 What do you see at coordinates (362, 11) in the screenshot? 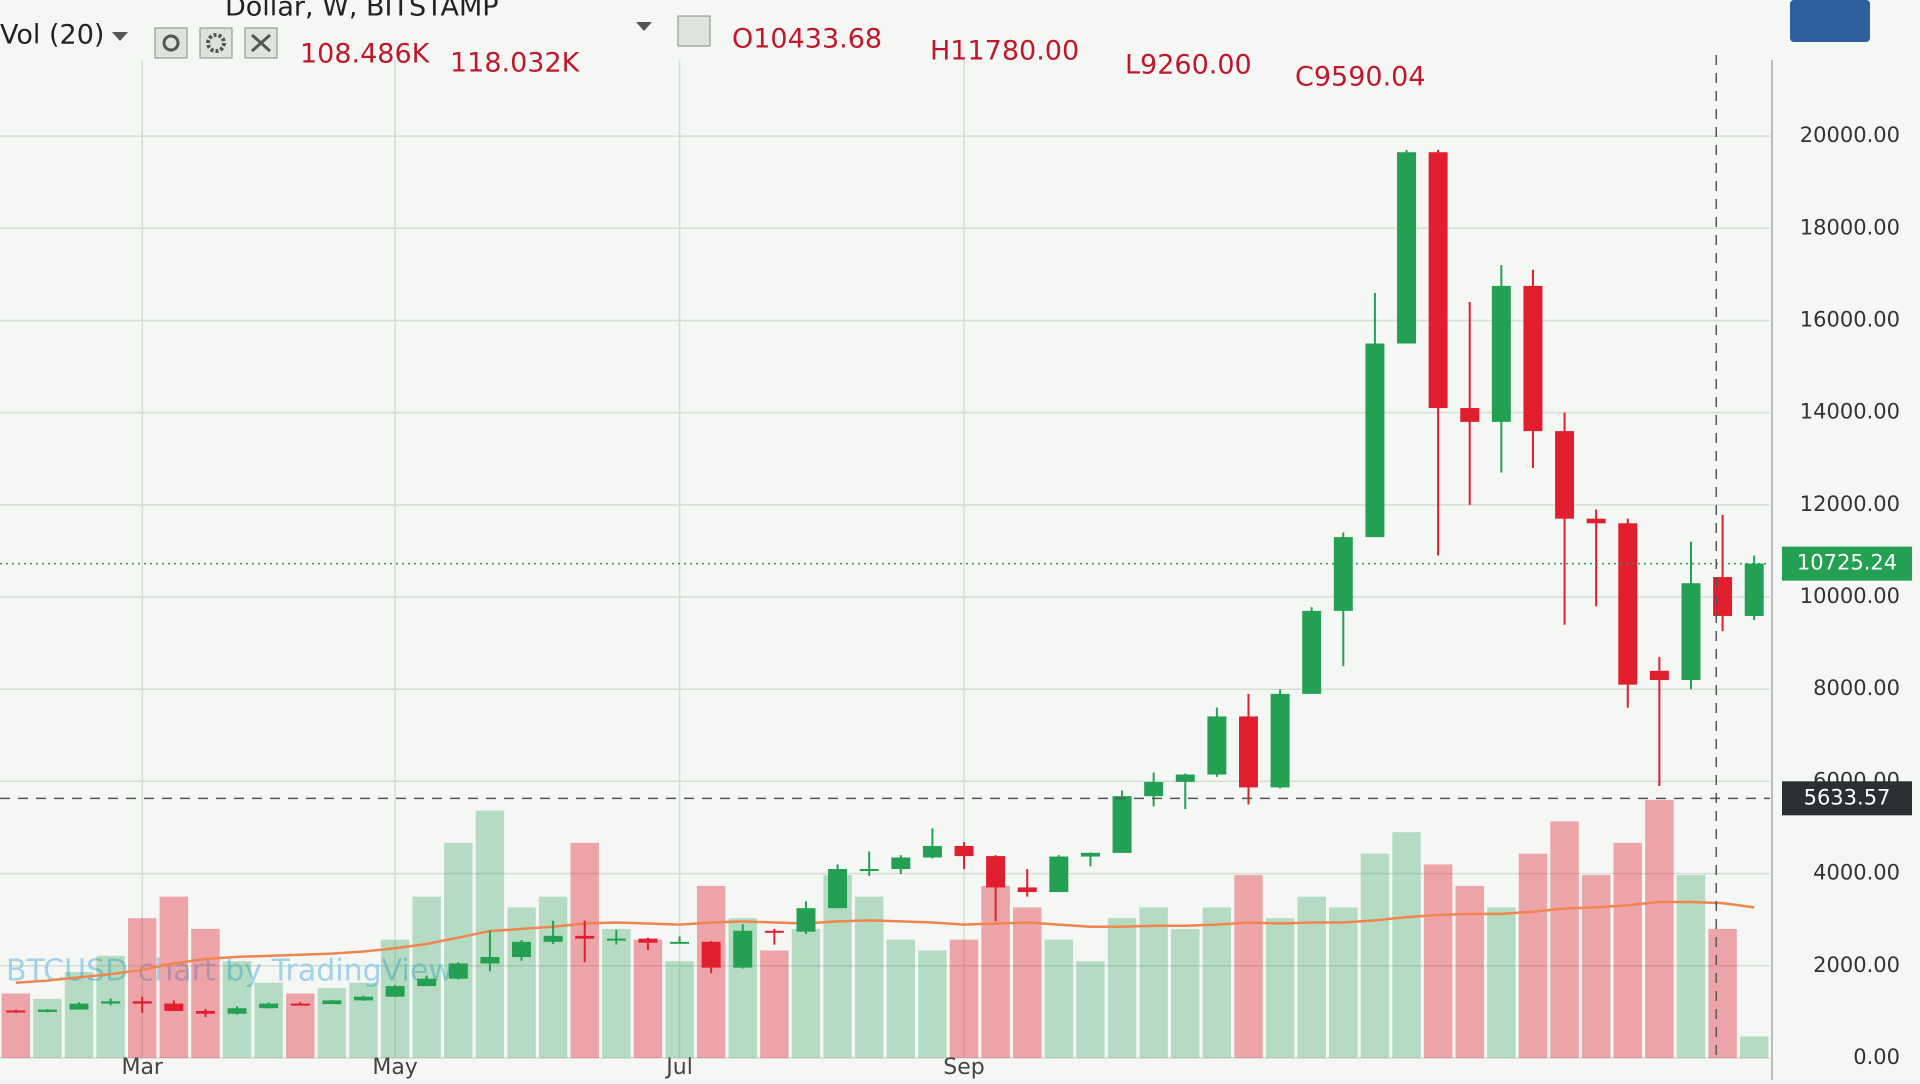
I see `symbol-title: Dollar, W, BITSTAMP` at bounding box center [362, 11].